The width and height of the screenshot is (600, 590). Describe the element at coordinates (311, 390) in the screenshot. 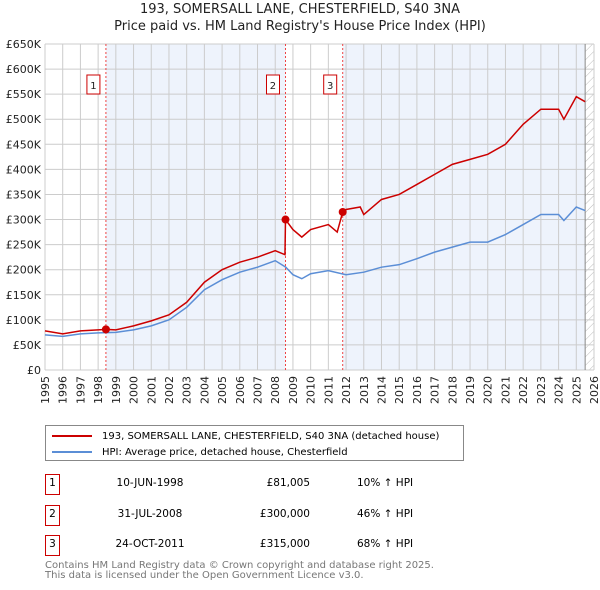

I see `x-tick-label: 2010` at that location.